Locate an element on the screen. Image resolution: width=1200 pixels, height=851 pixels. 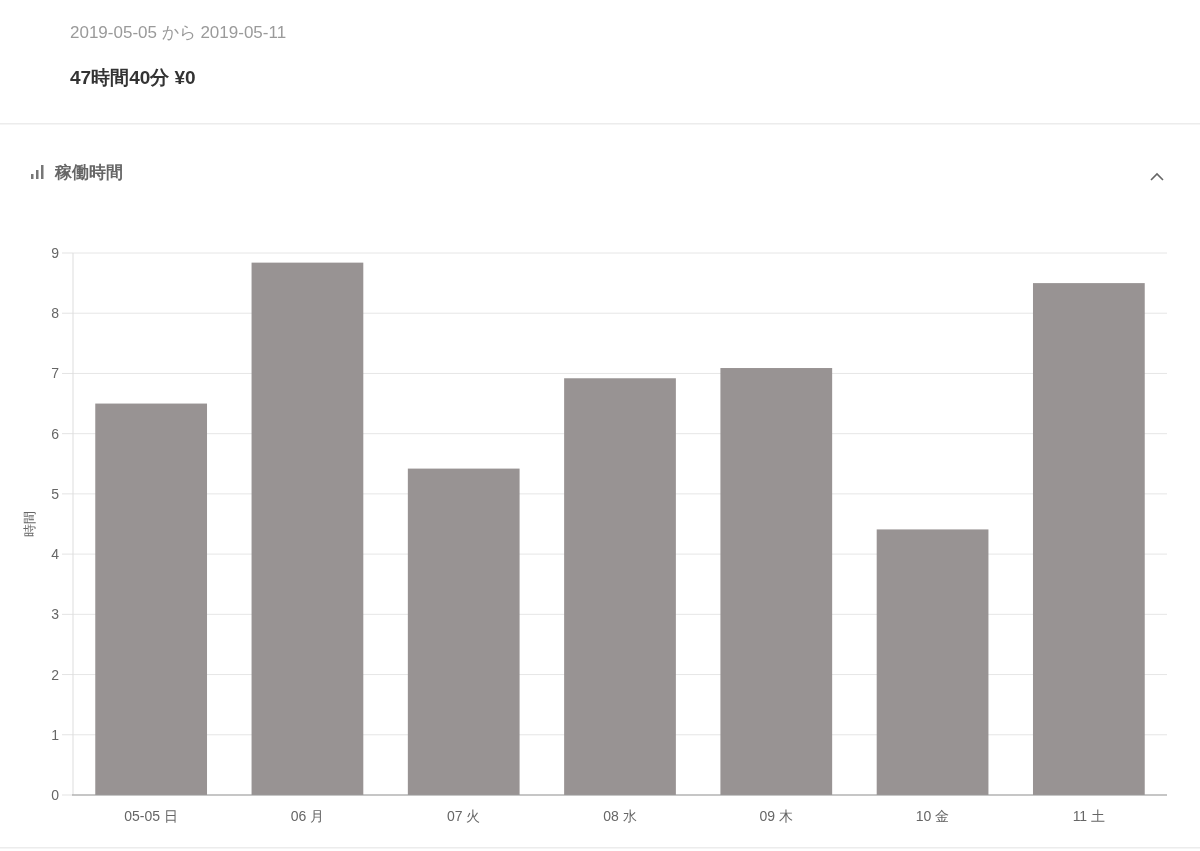
y-tick-label: 0 is located at coordinates (55, 795).